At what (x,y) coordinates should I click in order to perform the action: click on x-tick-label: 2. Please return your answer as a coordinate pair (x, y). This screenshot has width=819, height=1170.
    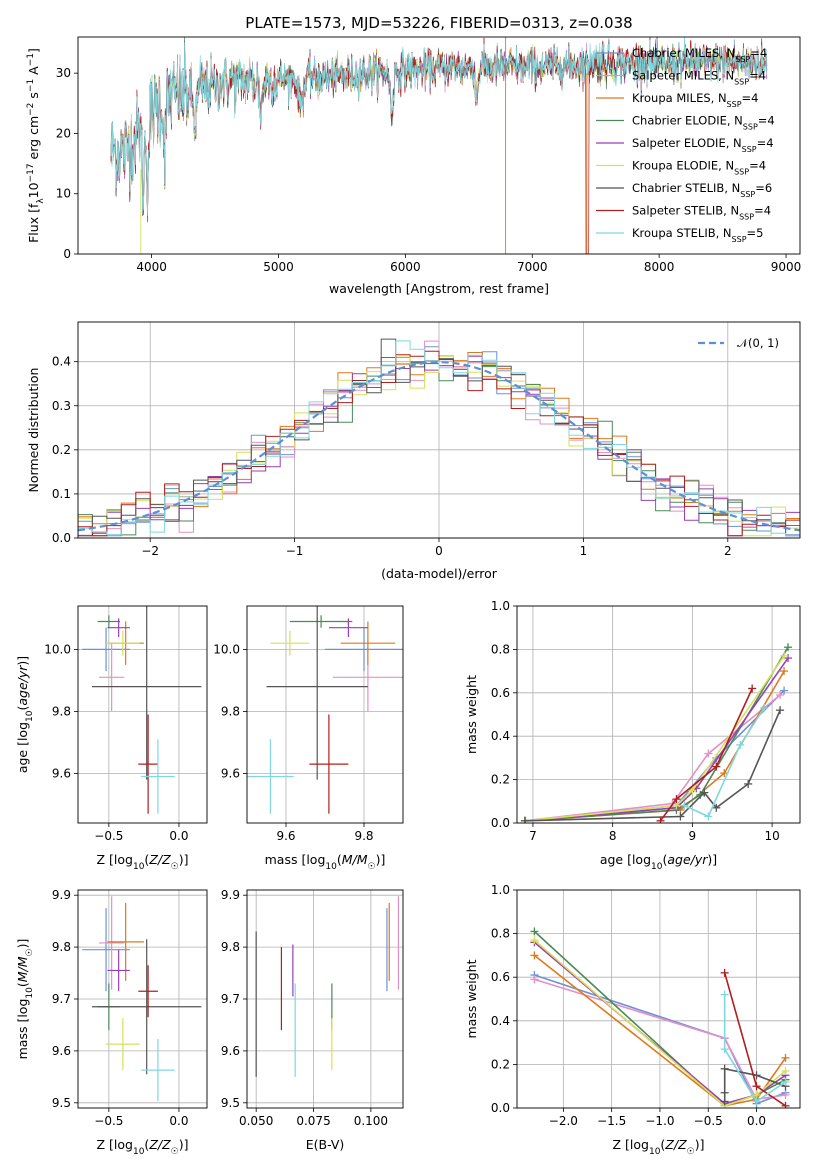
    Looking at the image, I should click on (728, 551).